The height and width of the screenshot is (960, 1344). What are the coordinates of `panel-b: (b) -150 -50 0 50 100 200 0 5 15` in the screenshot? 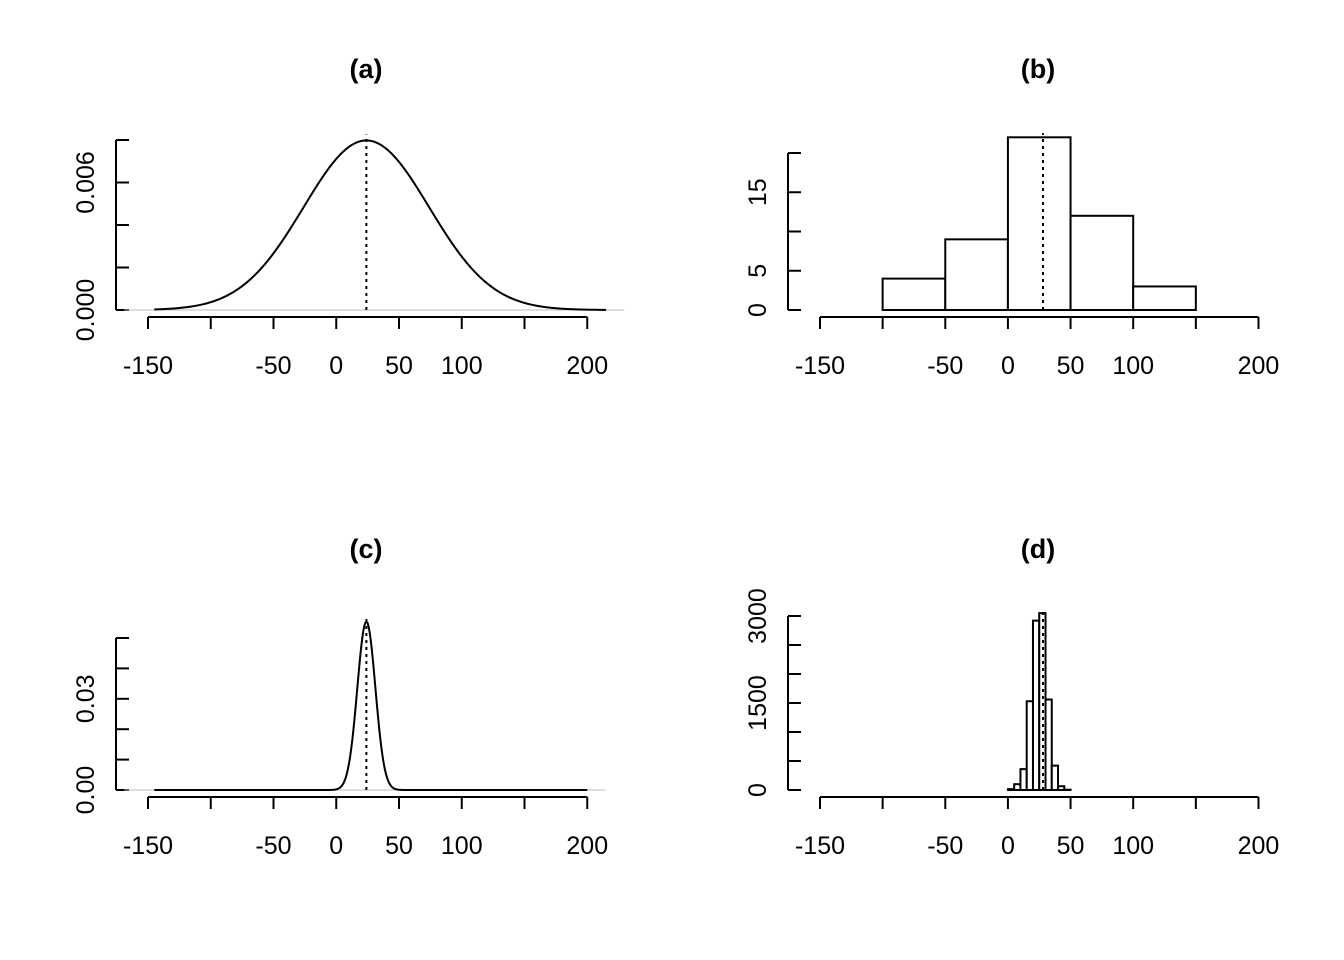 It's located at (1011, 217).